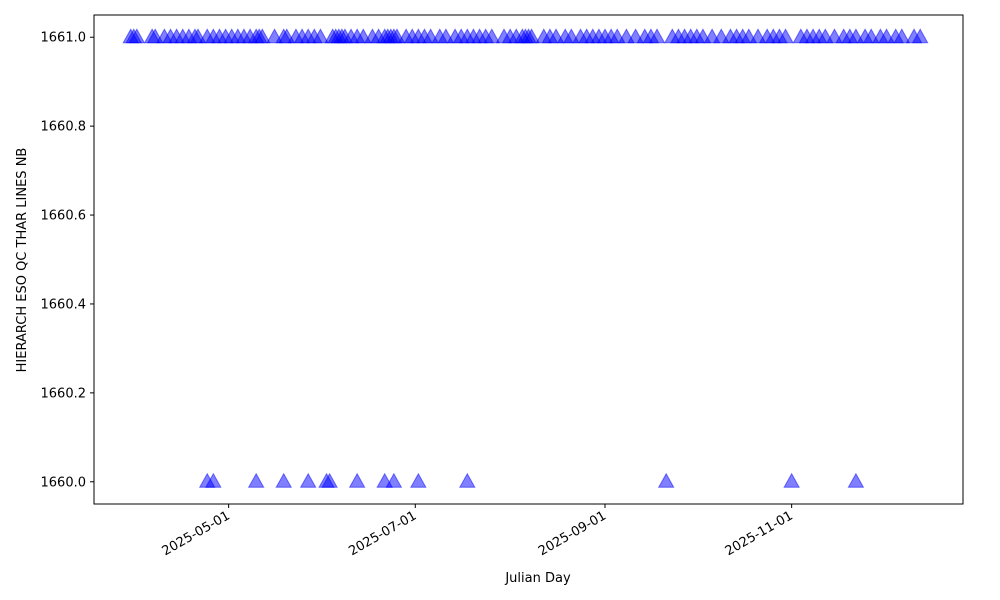  Describe the element at coordinates (537, 578) in the screenshot. I see `x-axis-label: Julian Day` at that location.